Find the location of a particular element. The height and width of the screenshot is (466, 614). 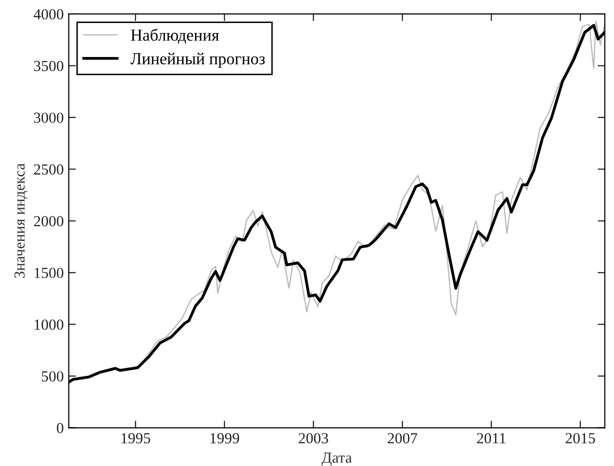

x-tick-label: 1999 is located at coordinates (225, 438).